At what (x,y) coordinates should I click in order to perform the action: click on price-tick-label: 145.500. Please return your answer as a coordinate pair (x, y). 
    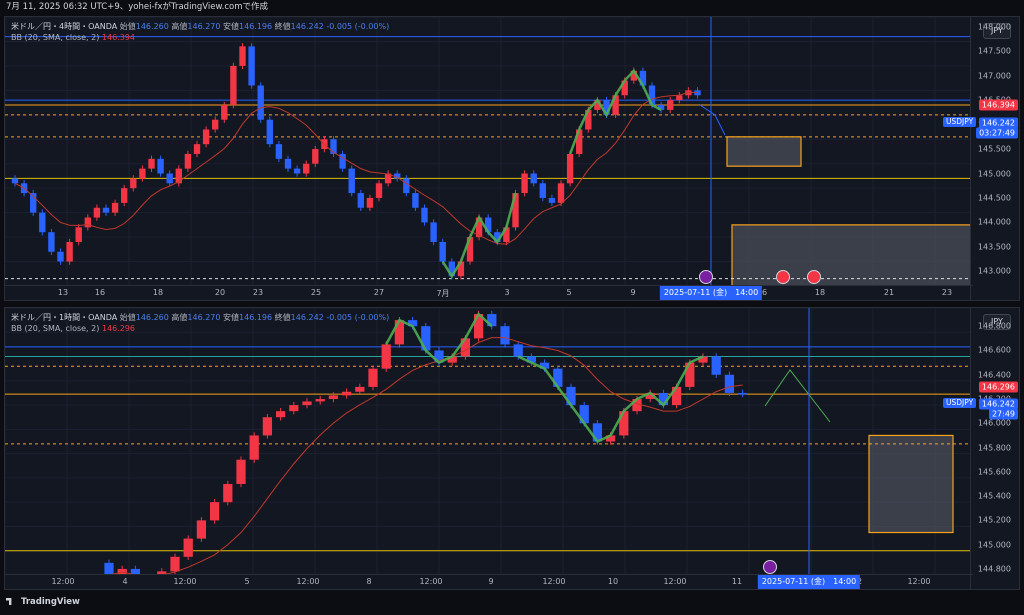
    Looking at the image, I should click on (994, 149).